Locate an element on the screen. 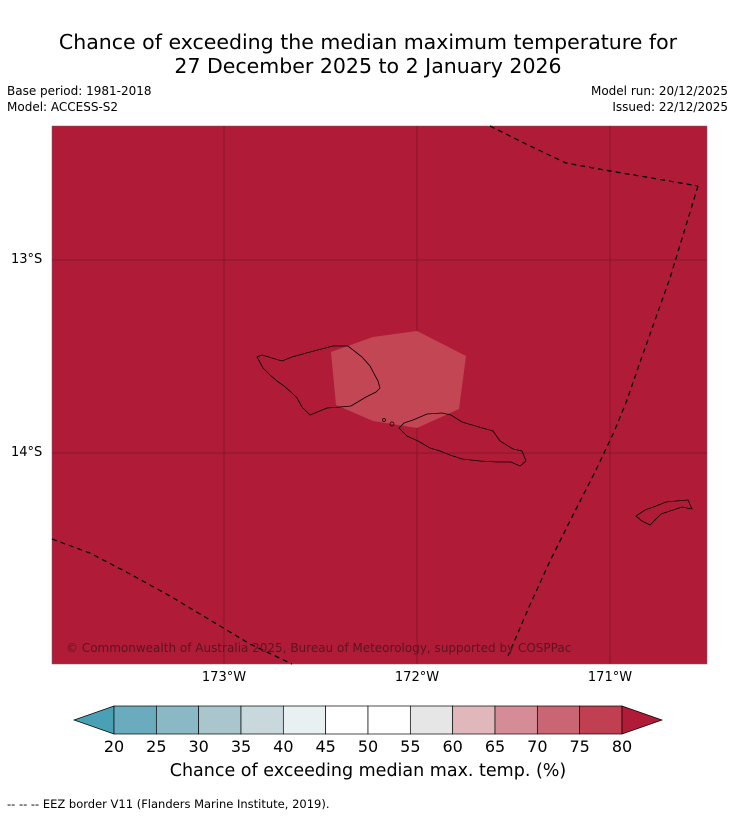 The height and width of the screenshot is (816, 736). colorbar-arrow-high is located at coordinates (642, 720).